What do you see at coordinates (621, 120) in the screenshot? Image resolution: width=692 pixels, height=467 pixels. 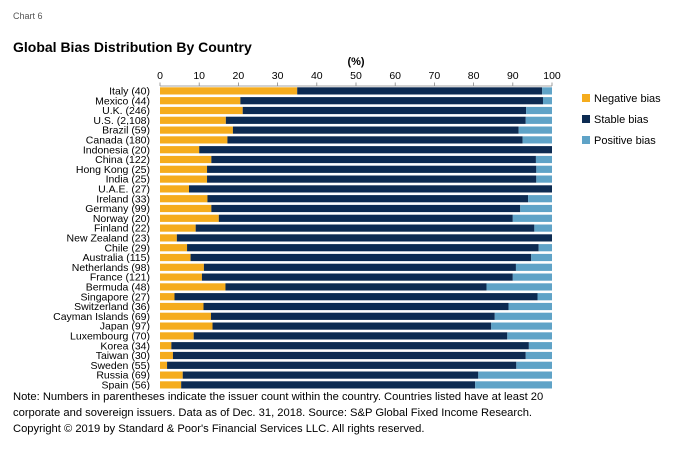 I see `legend-label: Stable bias` at bounding box center [621, 120].